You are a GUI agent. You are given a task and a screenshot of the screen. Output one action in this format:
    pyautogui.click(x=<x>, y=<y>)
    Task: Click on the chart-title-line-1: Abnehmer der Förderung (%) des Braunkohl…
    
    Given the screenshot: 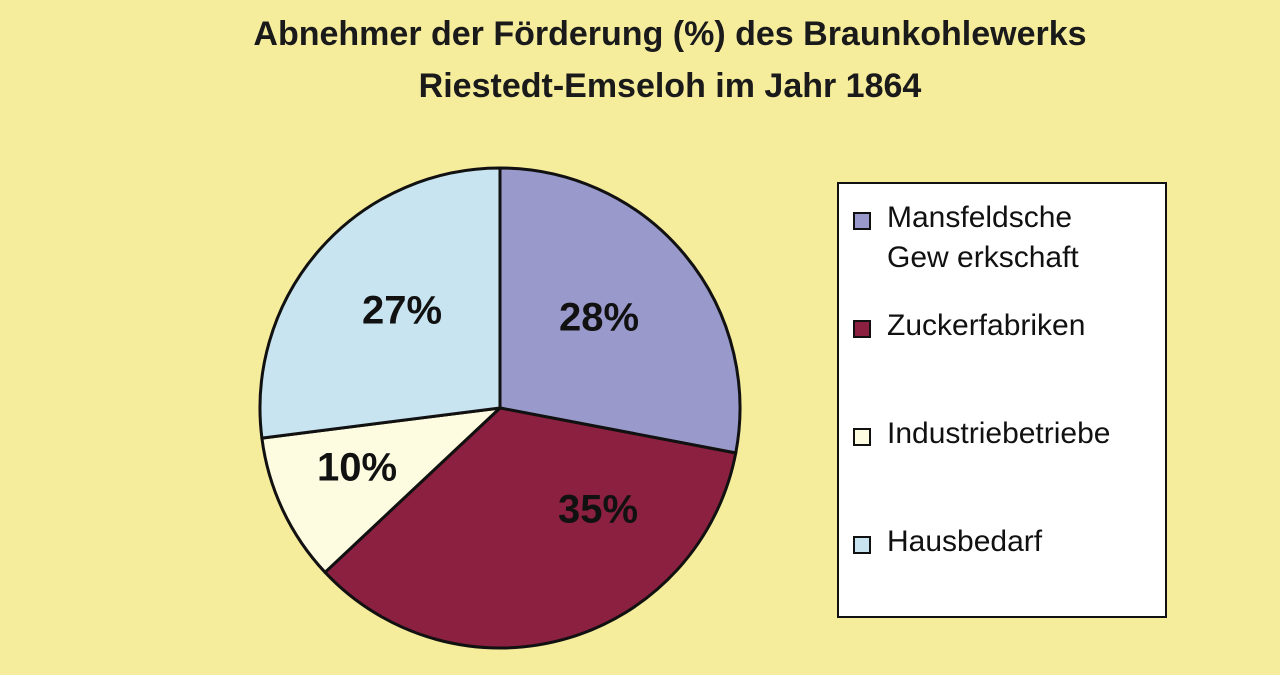 What is the action you would take?
    pyautogui.click(x=670, y=34)
    